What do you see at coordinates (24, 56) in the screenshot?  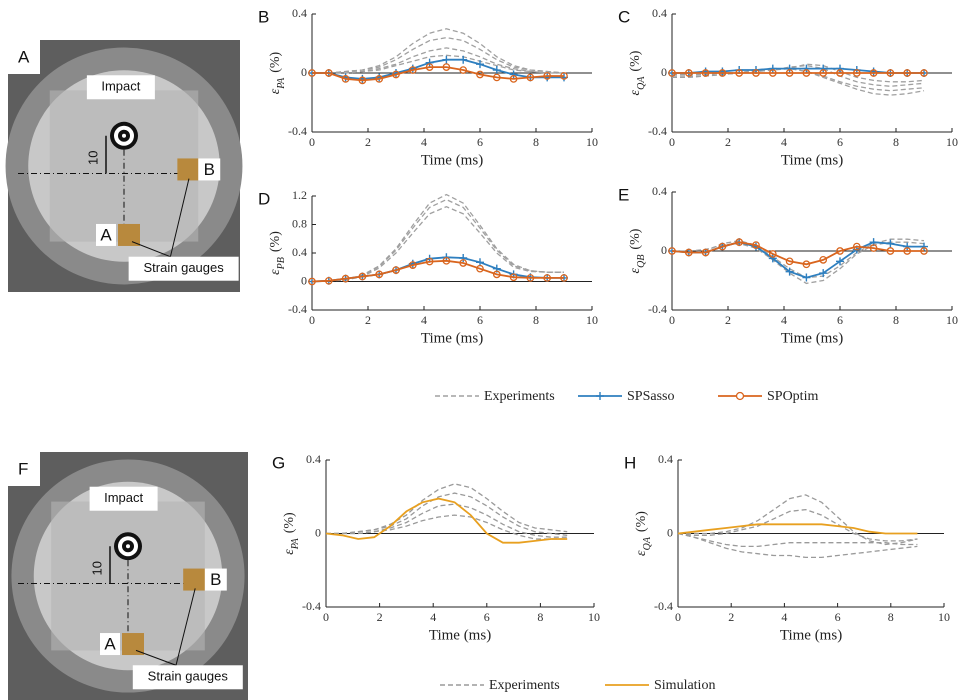 I see `panel-label: A` at bounding box center [24, 56].